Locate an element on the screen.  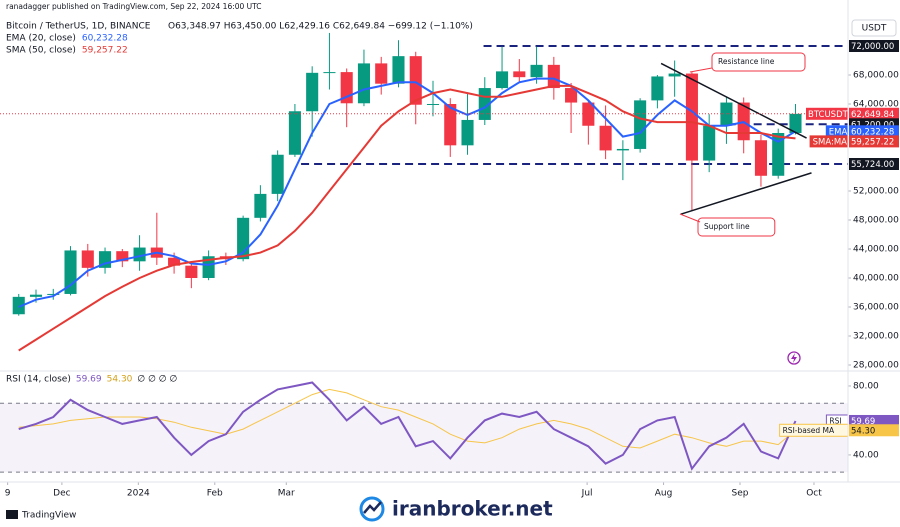
level-tag: 55,724.00 is located at coordinates (872, 165).